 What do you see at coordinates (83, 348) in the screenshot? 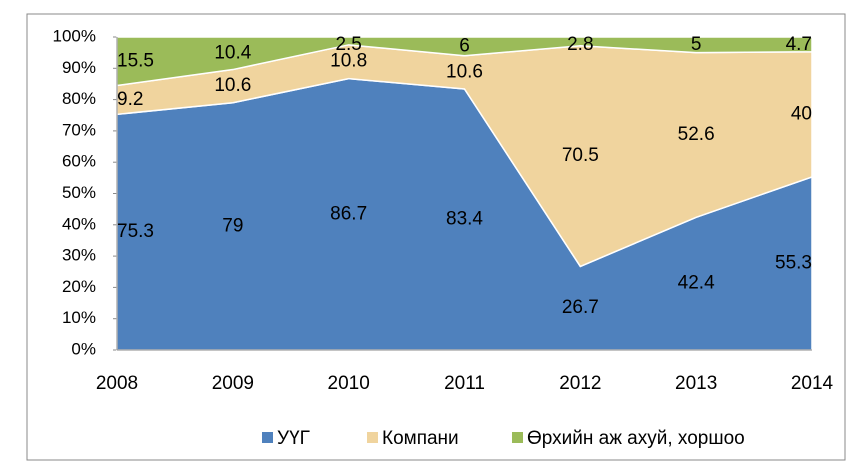
I see `y-tick-label: 0%` at bounding box center [83, 348].